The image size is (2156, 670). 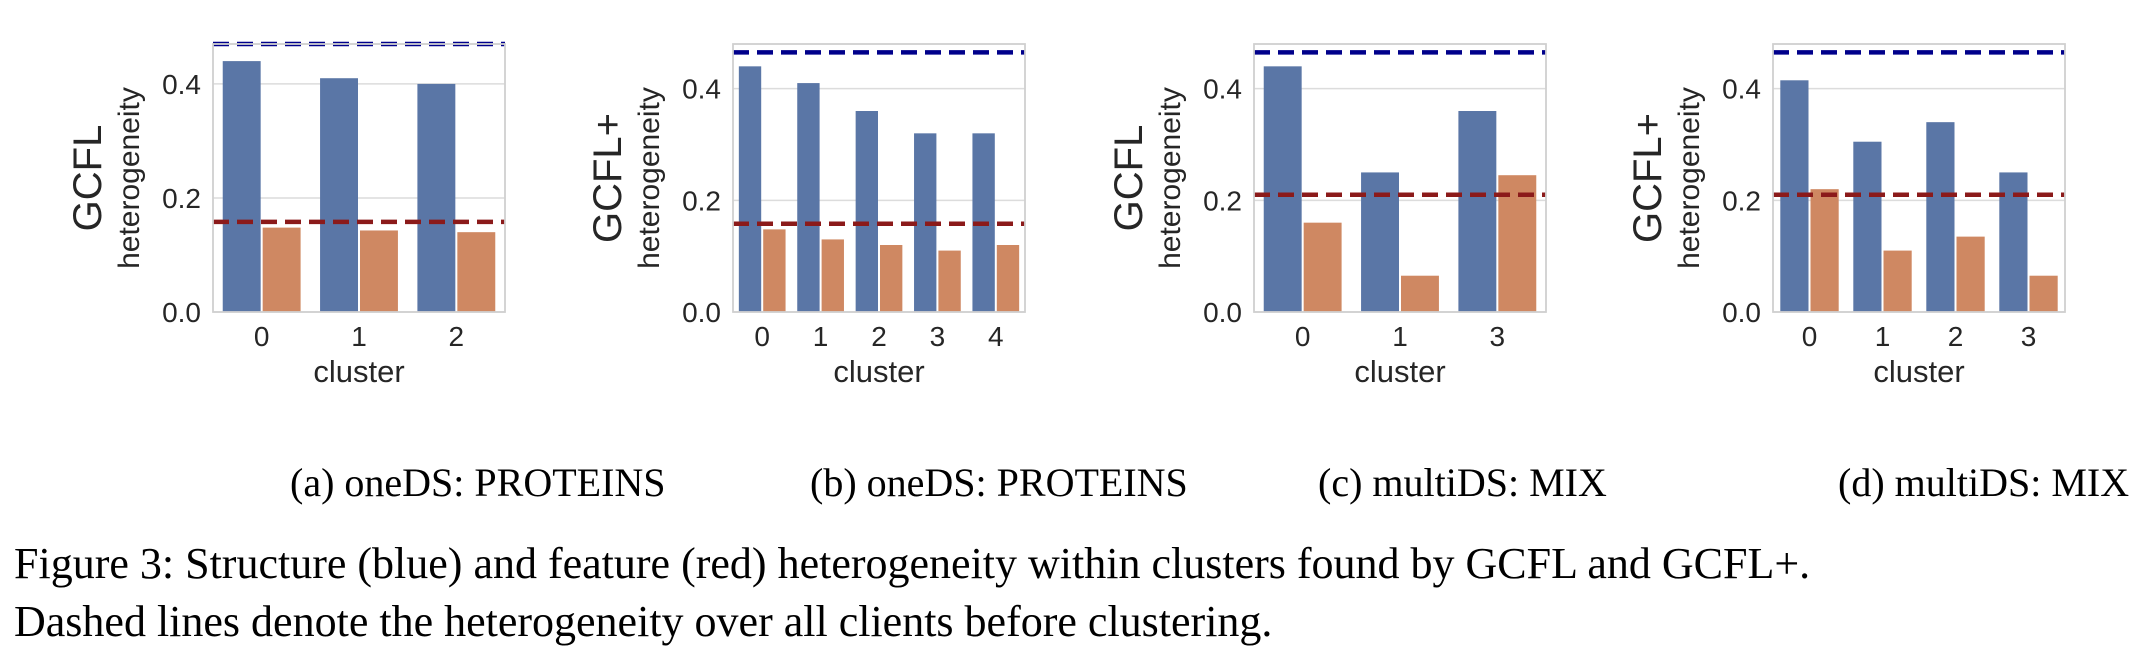 What do you see at coordinates (478, 482) in the screenshot?
I see `subcaption: (a) oneDS: PROTEINS` at bounding box center [478, 482].